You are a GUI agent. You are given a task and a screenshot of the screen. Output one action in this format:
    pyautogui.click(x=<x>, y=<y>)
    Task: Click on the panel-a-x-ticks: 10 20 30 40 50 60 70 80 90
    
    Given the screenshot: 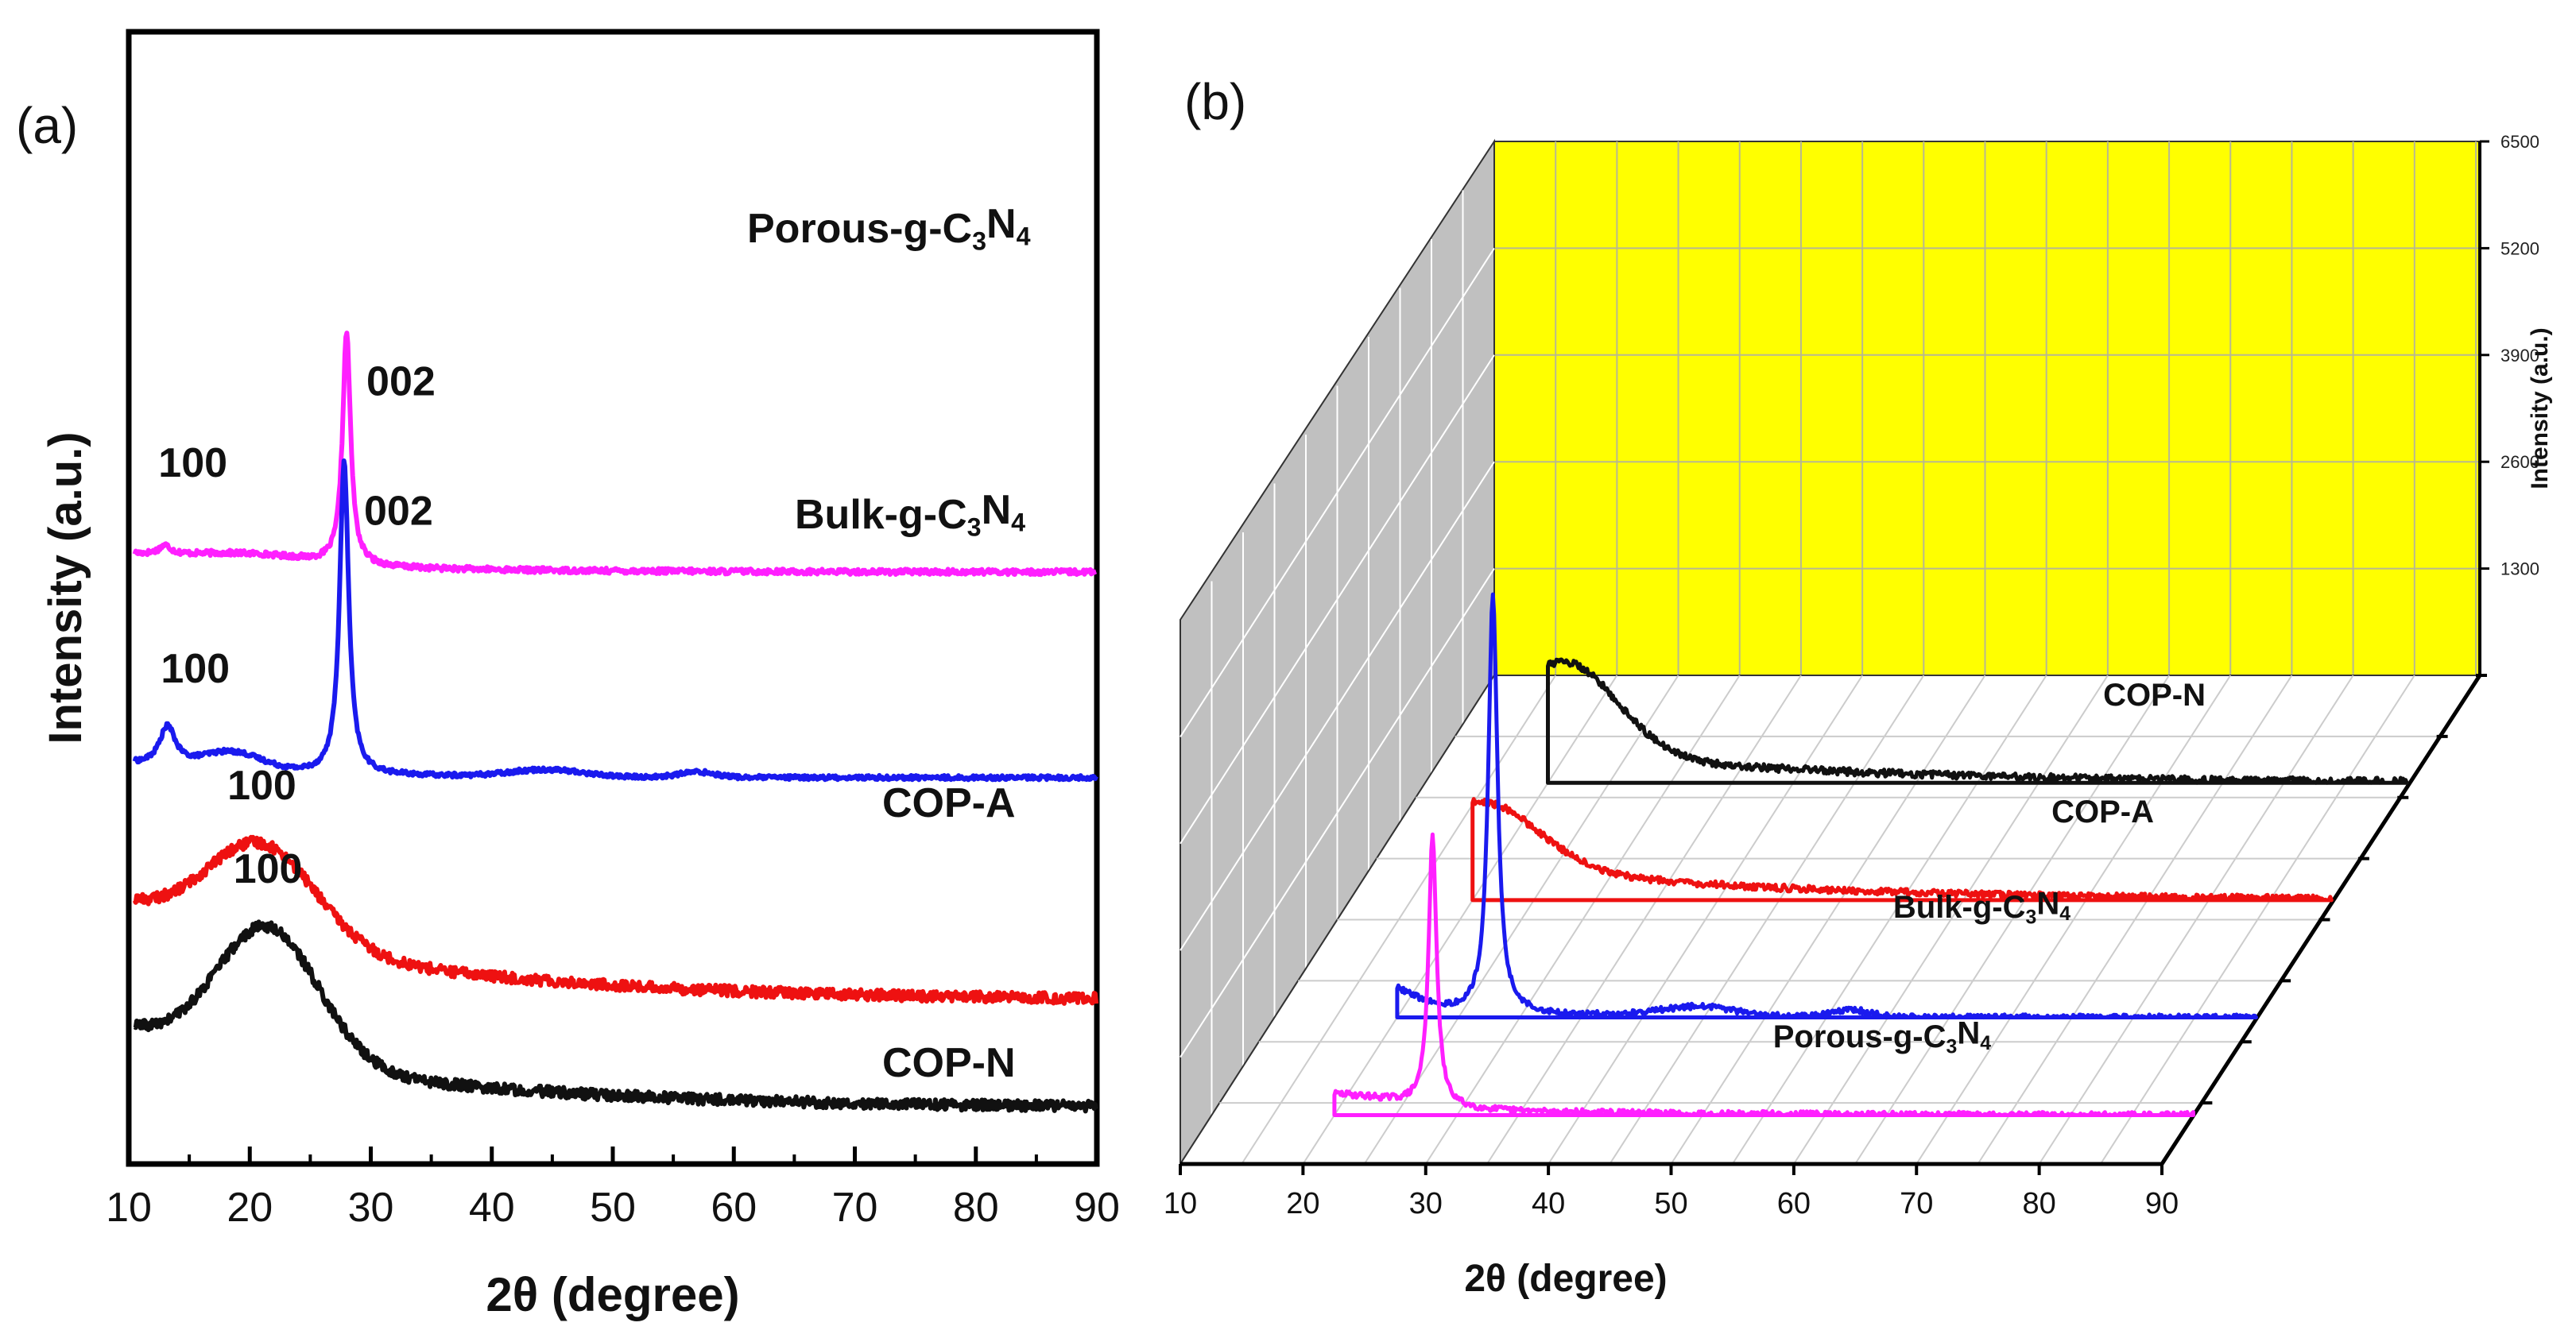 What is the action you would take?
    pyautogui.click(x=613, y=1189)
    